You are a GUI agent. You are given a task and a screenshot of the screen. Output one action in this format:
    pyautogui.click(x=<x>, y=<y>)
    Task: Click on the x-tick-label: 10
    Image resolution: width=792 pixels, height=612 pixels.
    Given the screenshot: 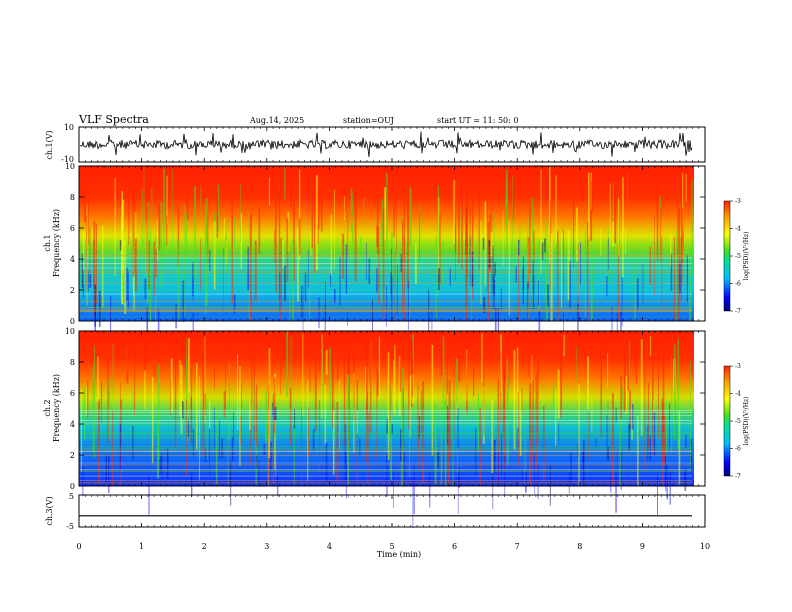 What is the action you would take?
    pyautogui.click(x=705, y=546)
    